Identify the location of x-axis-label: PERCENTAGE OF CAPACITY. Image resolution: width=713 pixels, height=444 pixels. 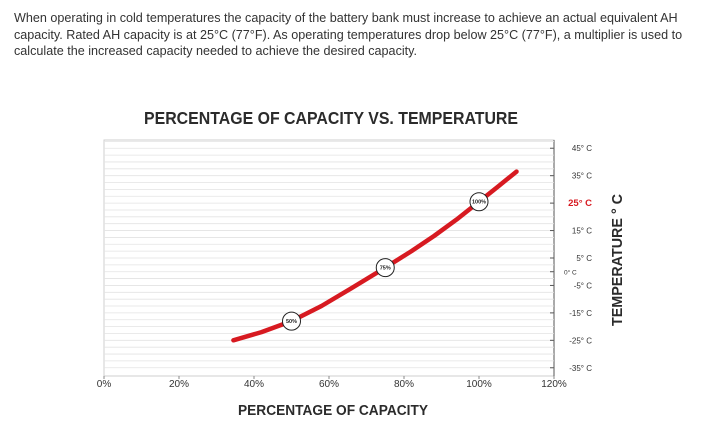
(333, 411).